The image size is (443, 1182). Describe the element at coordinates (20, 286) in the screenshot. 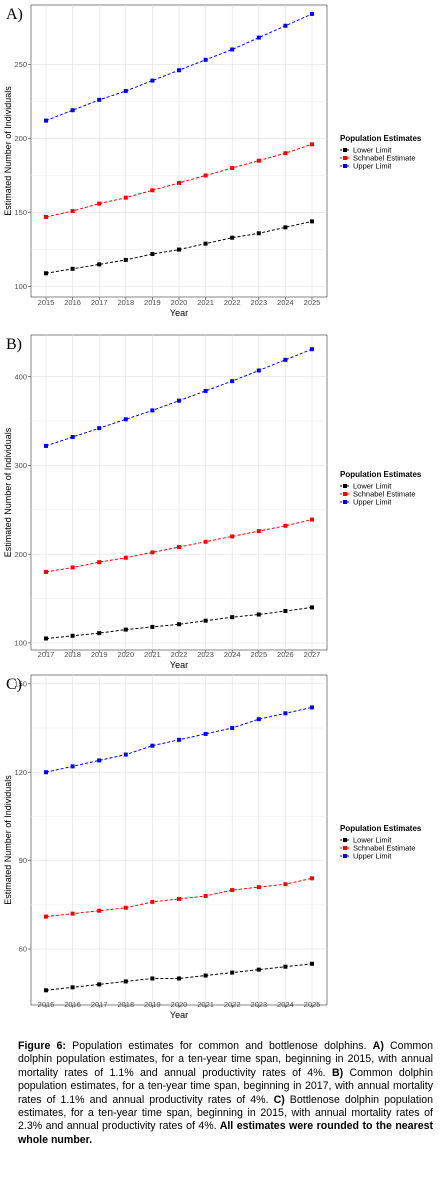

I see `y-tick-label: 100` at that location.